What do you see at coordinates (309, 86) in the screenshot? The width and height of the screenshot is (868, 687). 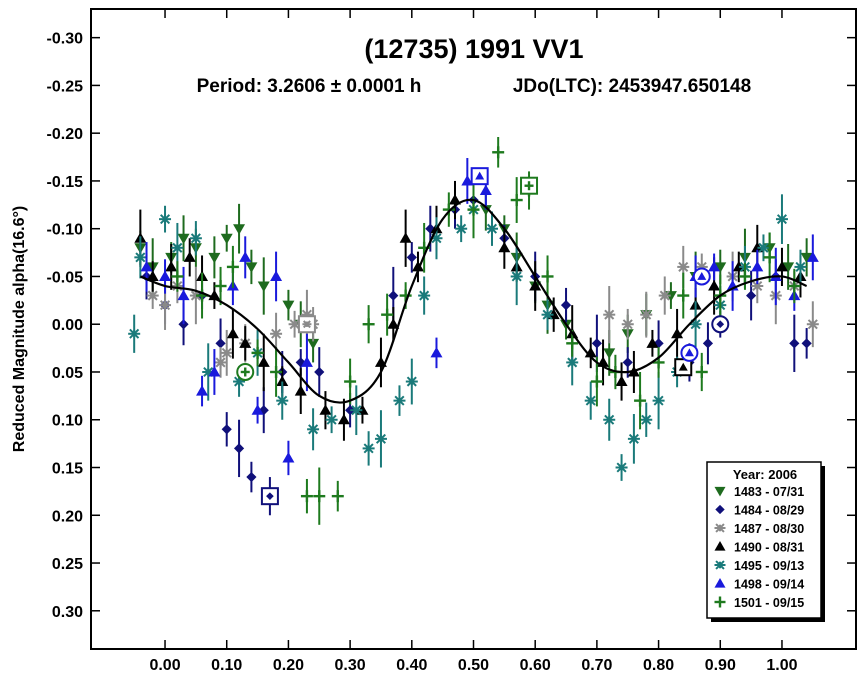 I see `period-label: Period: 3.2606 ± 0.0001 h` at bounding box center [309, 86].